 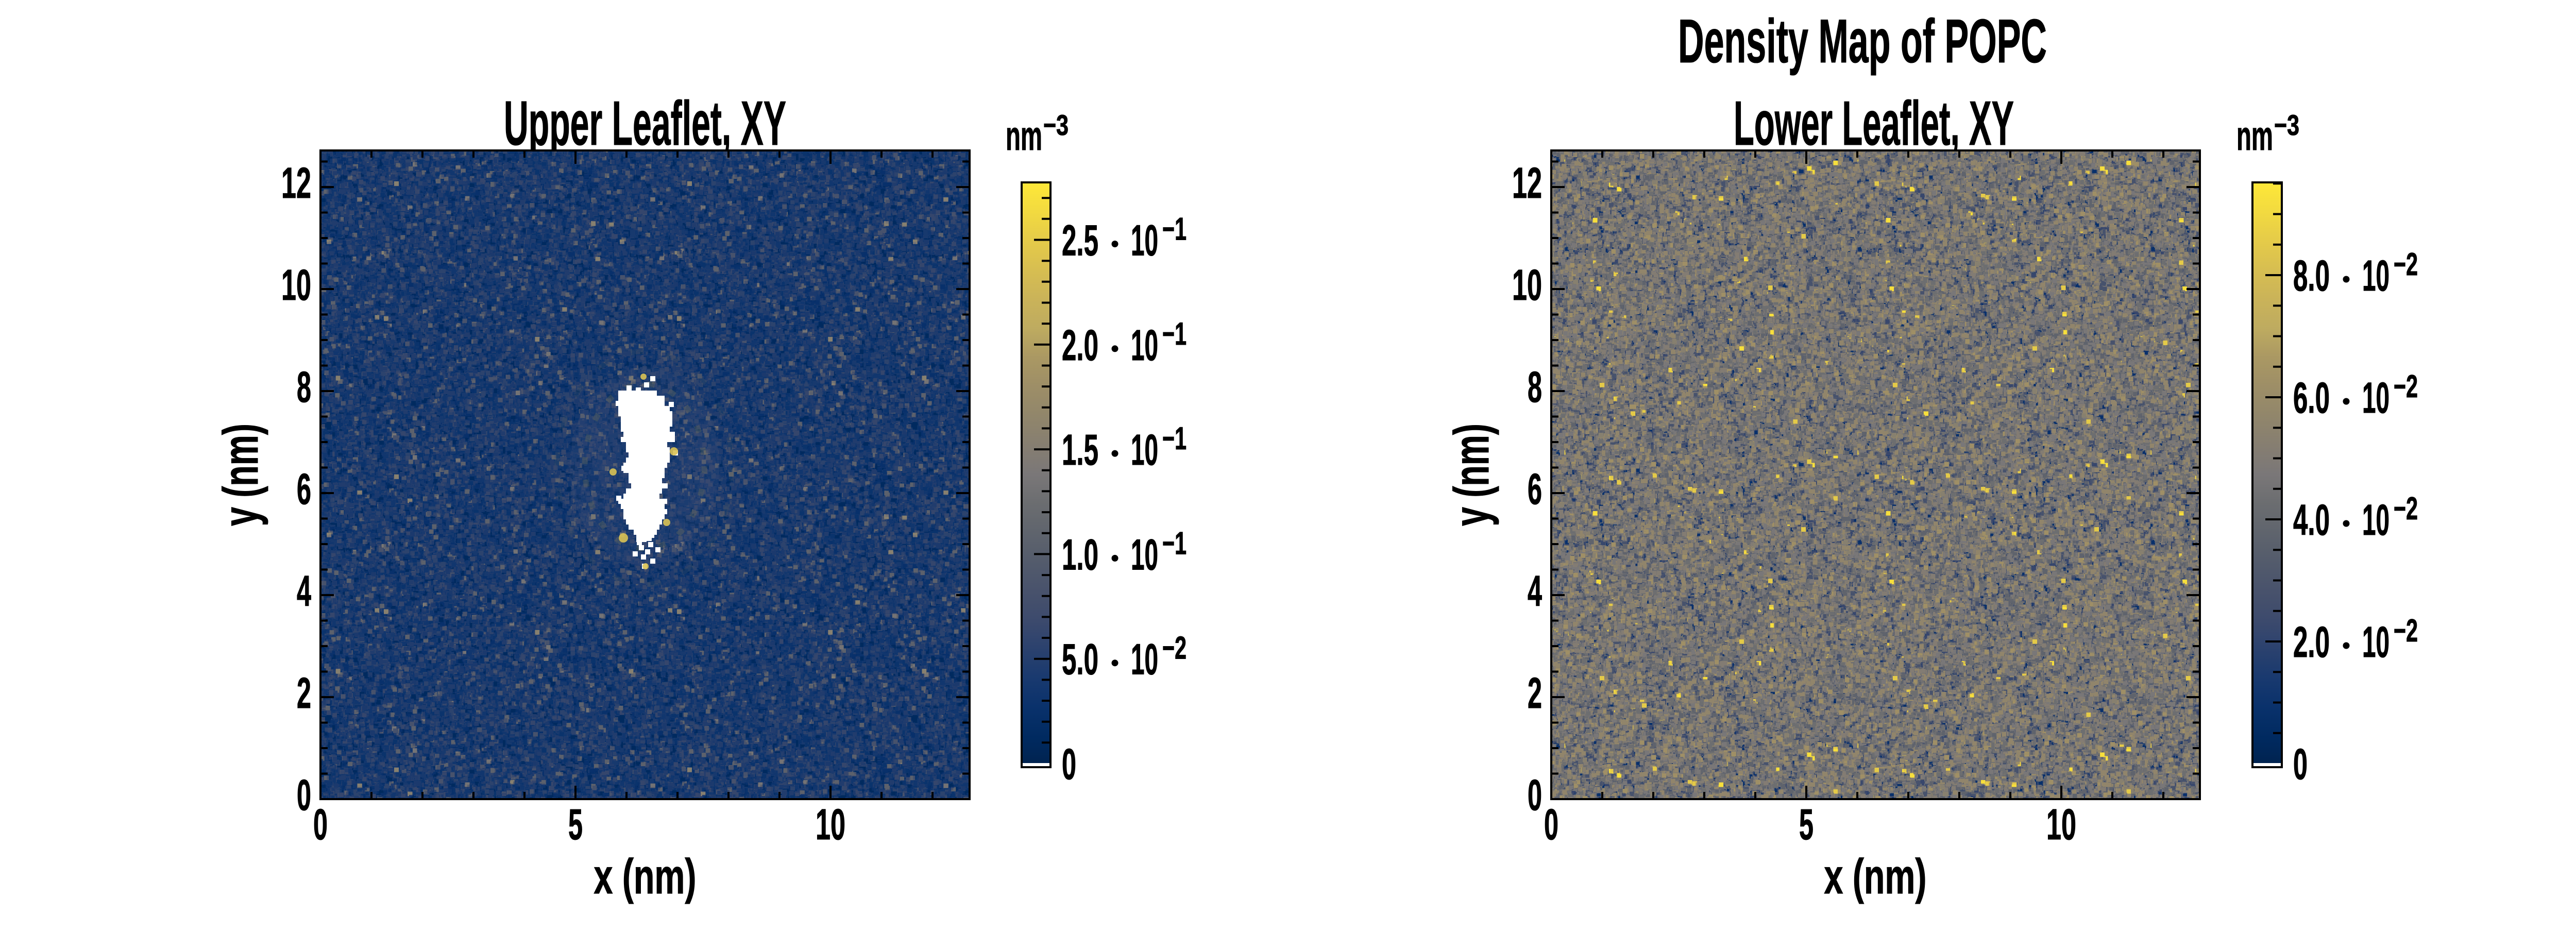 I want to click on svg-text: 1.5, so click(x=1080, y=450).